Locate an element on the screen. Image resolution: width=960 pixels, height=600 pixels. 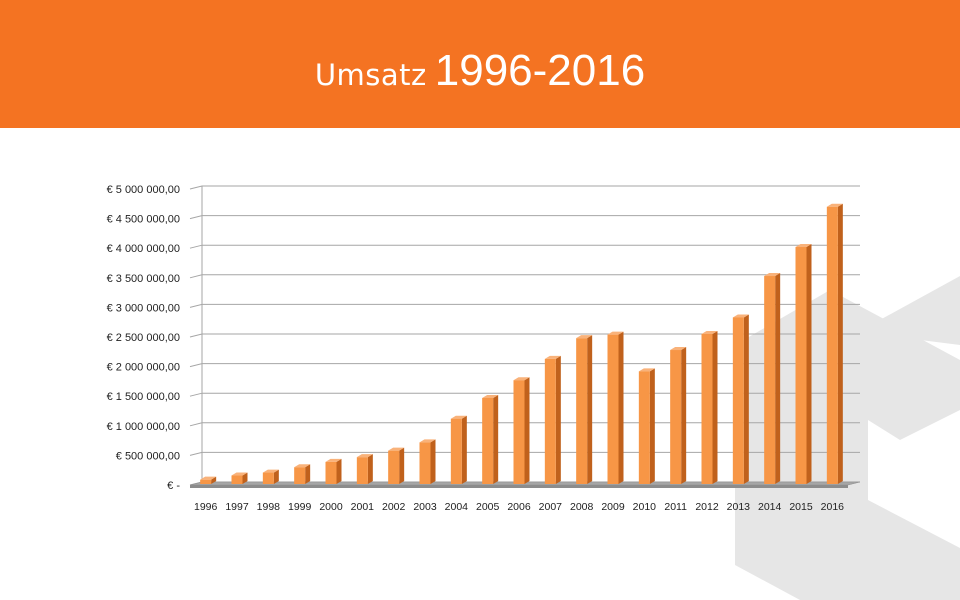
y-tick-label: € 1 500 000,00 is located at coordinates (143, 397).